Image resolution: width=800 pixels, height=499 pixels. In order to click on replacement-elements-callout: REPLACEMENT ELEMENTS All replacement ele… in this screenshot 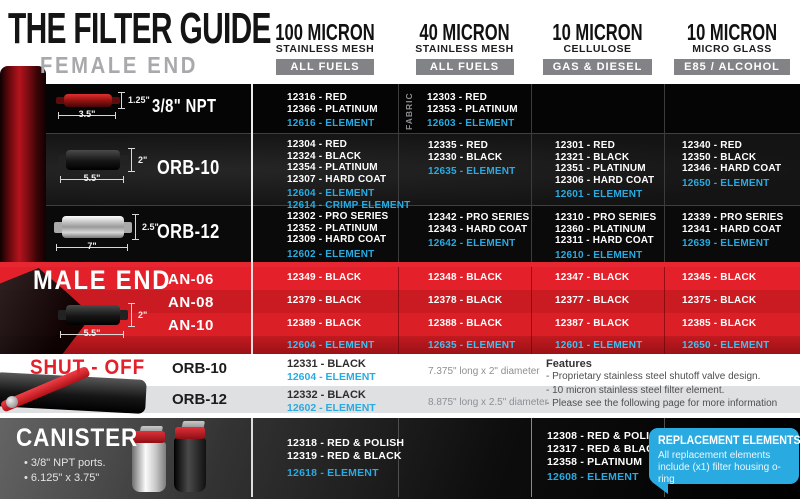, I will do `click(724, 461)`.